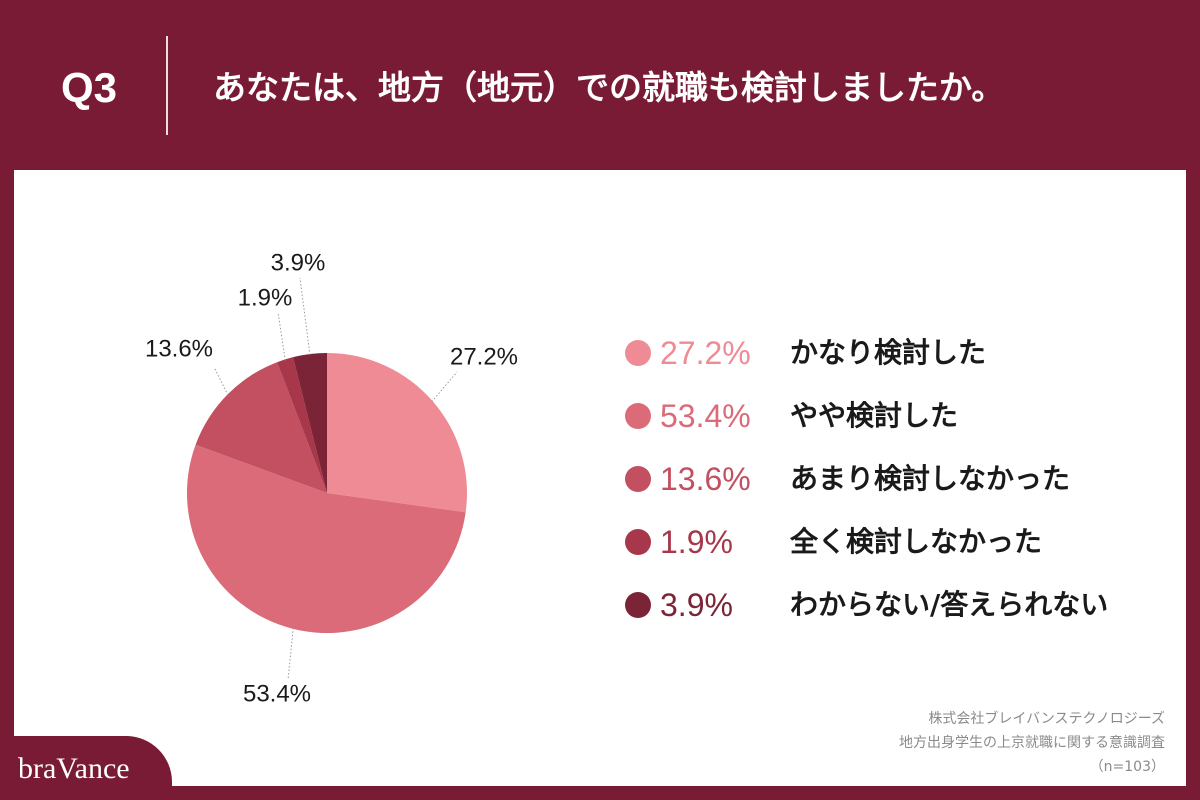 This screenshot has width=1200, height=800. What do you see at coordinates (74, 768) in the screenshot?
I see `brand-logo: braVance` at bounding box center [74, 768].